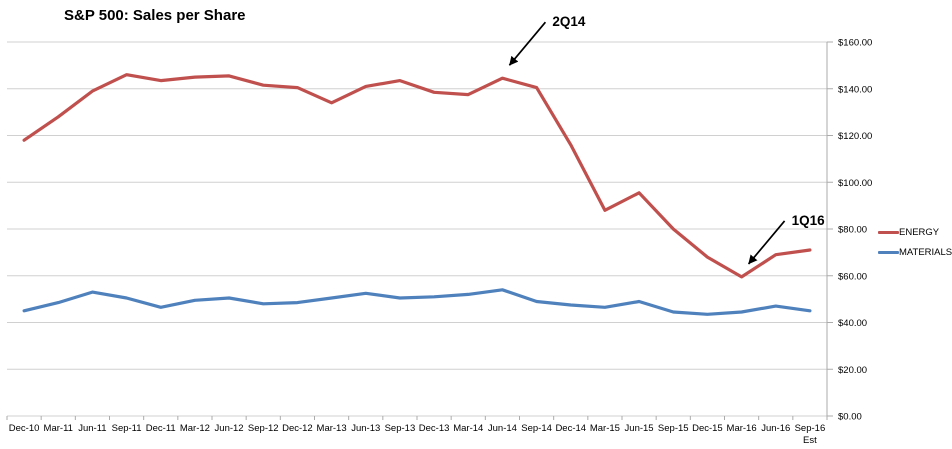 The image size is (952, 449). Describe the element at coordinates (58, 428) in the screenshot. I see `x-axis-label: Mar-11` at that location.